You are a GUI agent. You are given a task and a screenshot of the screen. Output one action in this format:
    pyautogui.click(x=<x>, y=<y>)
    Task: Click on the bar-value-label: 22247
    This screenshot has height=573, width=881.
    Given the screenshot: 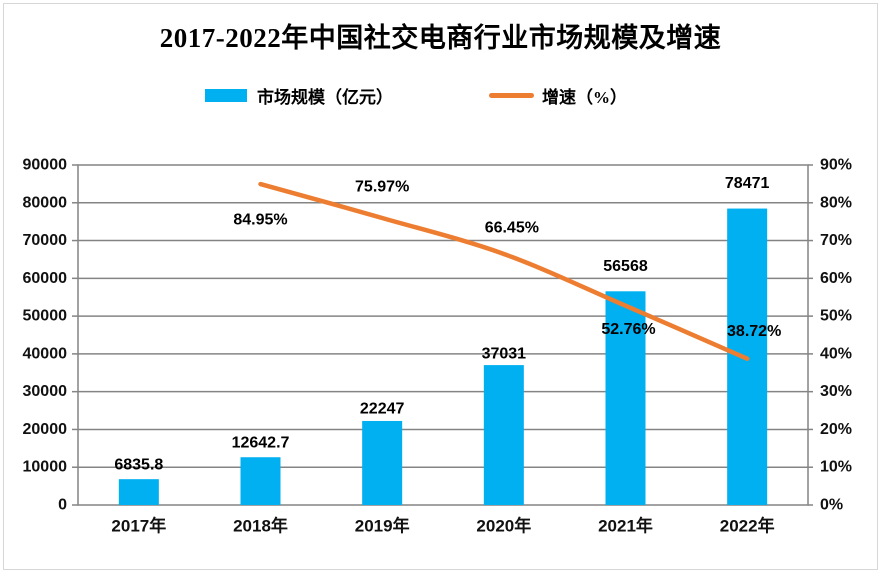 What is the action you would take?
    pyautogui.click(x=382, y=408)
    